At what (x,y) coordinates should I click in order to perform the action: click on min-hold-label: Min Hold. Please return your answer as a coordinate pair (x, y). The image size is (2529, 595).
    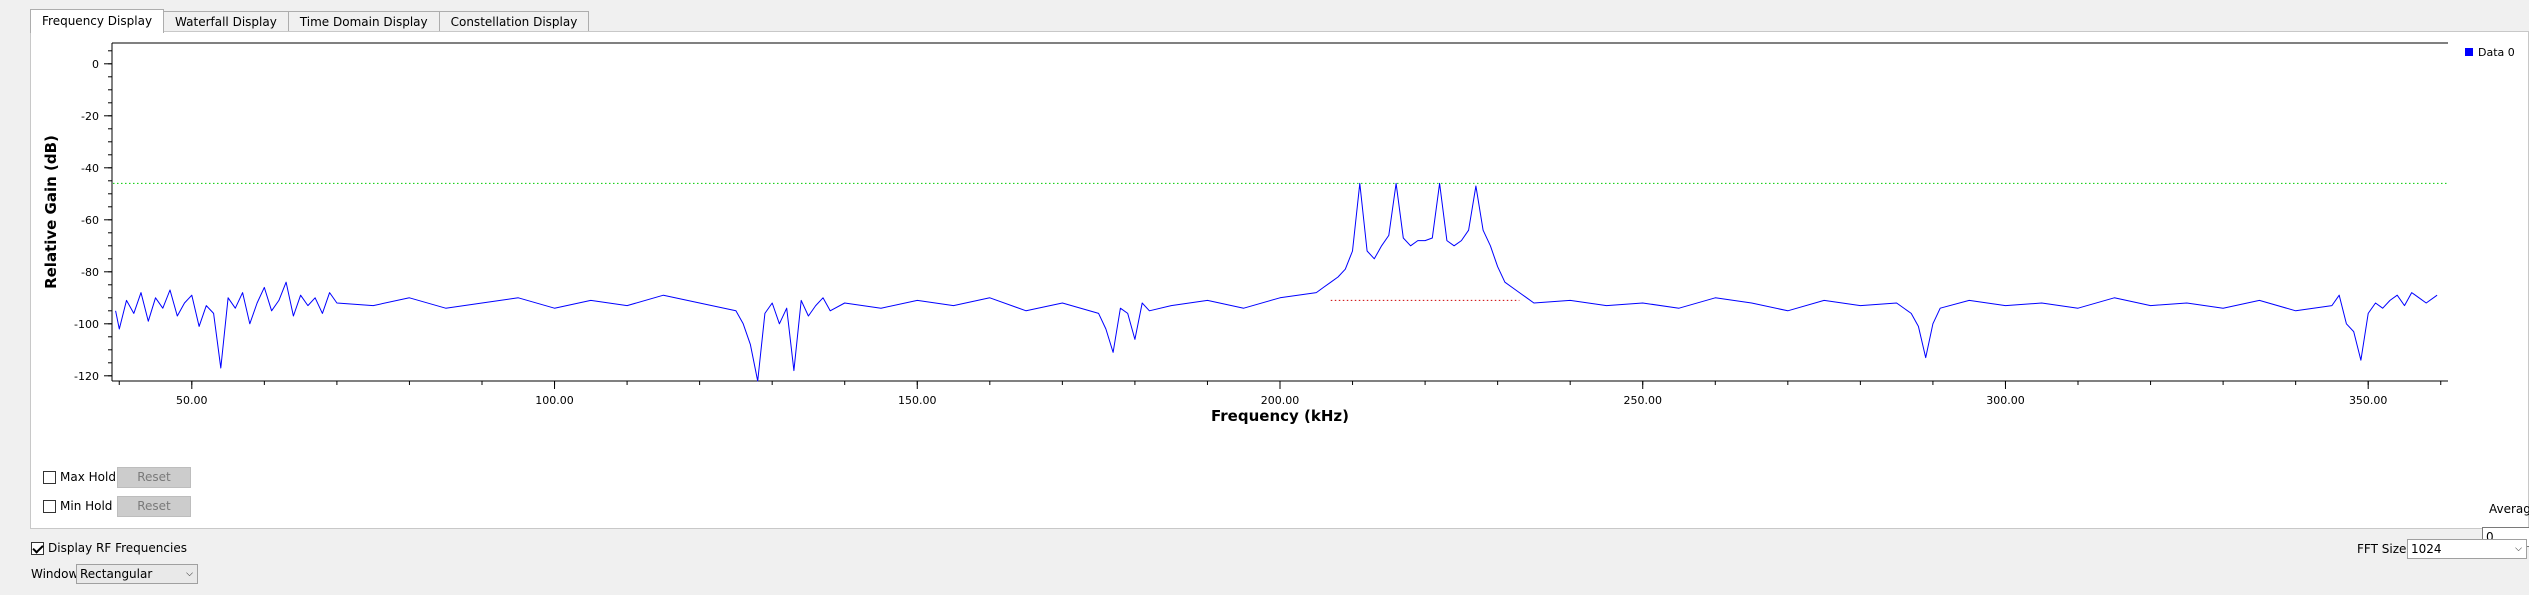
    Looking at the image, I should click on (86, 506).